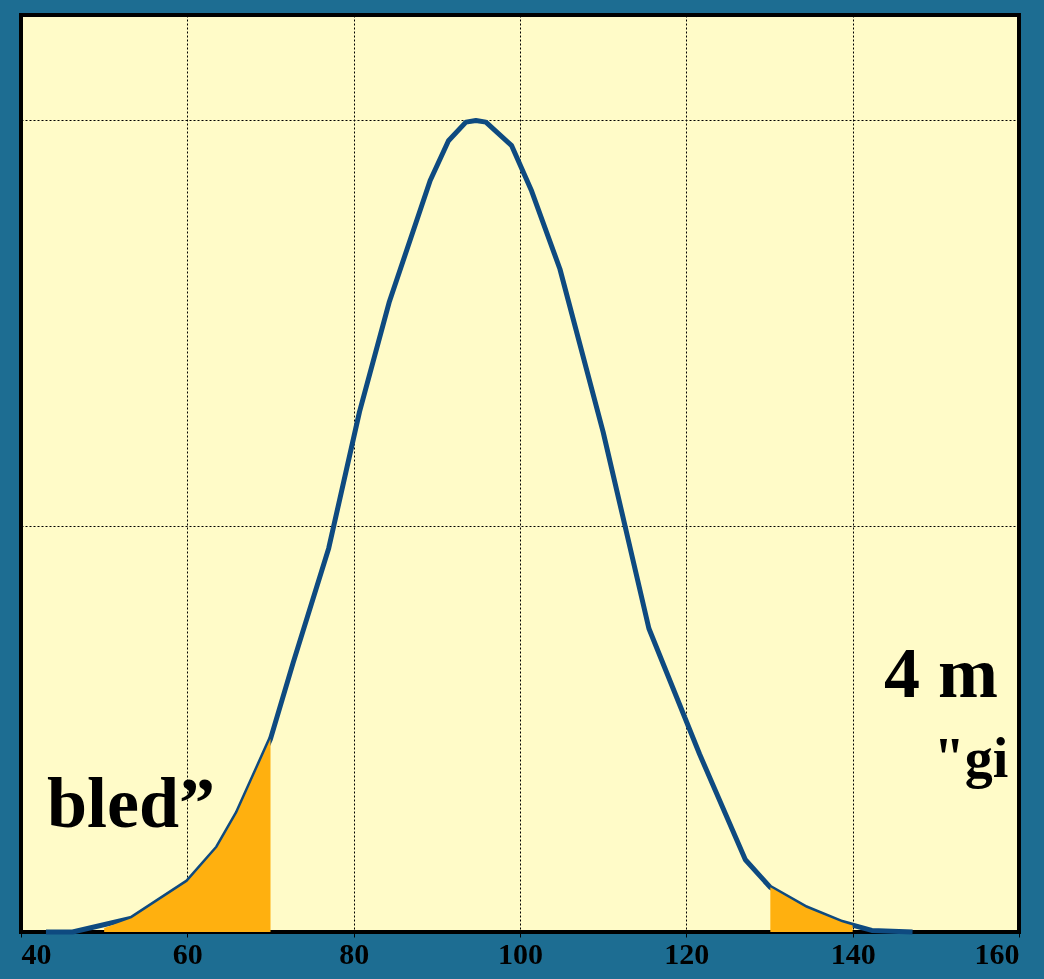 The image size is (1044, 979). What do you see at coordinates (131, 803) in the screenshot?
I see `annotation: bled”` at bounding box center [131, 803].